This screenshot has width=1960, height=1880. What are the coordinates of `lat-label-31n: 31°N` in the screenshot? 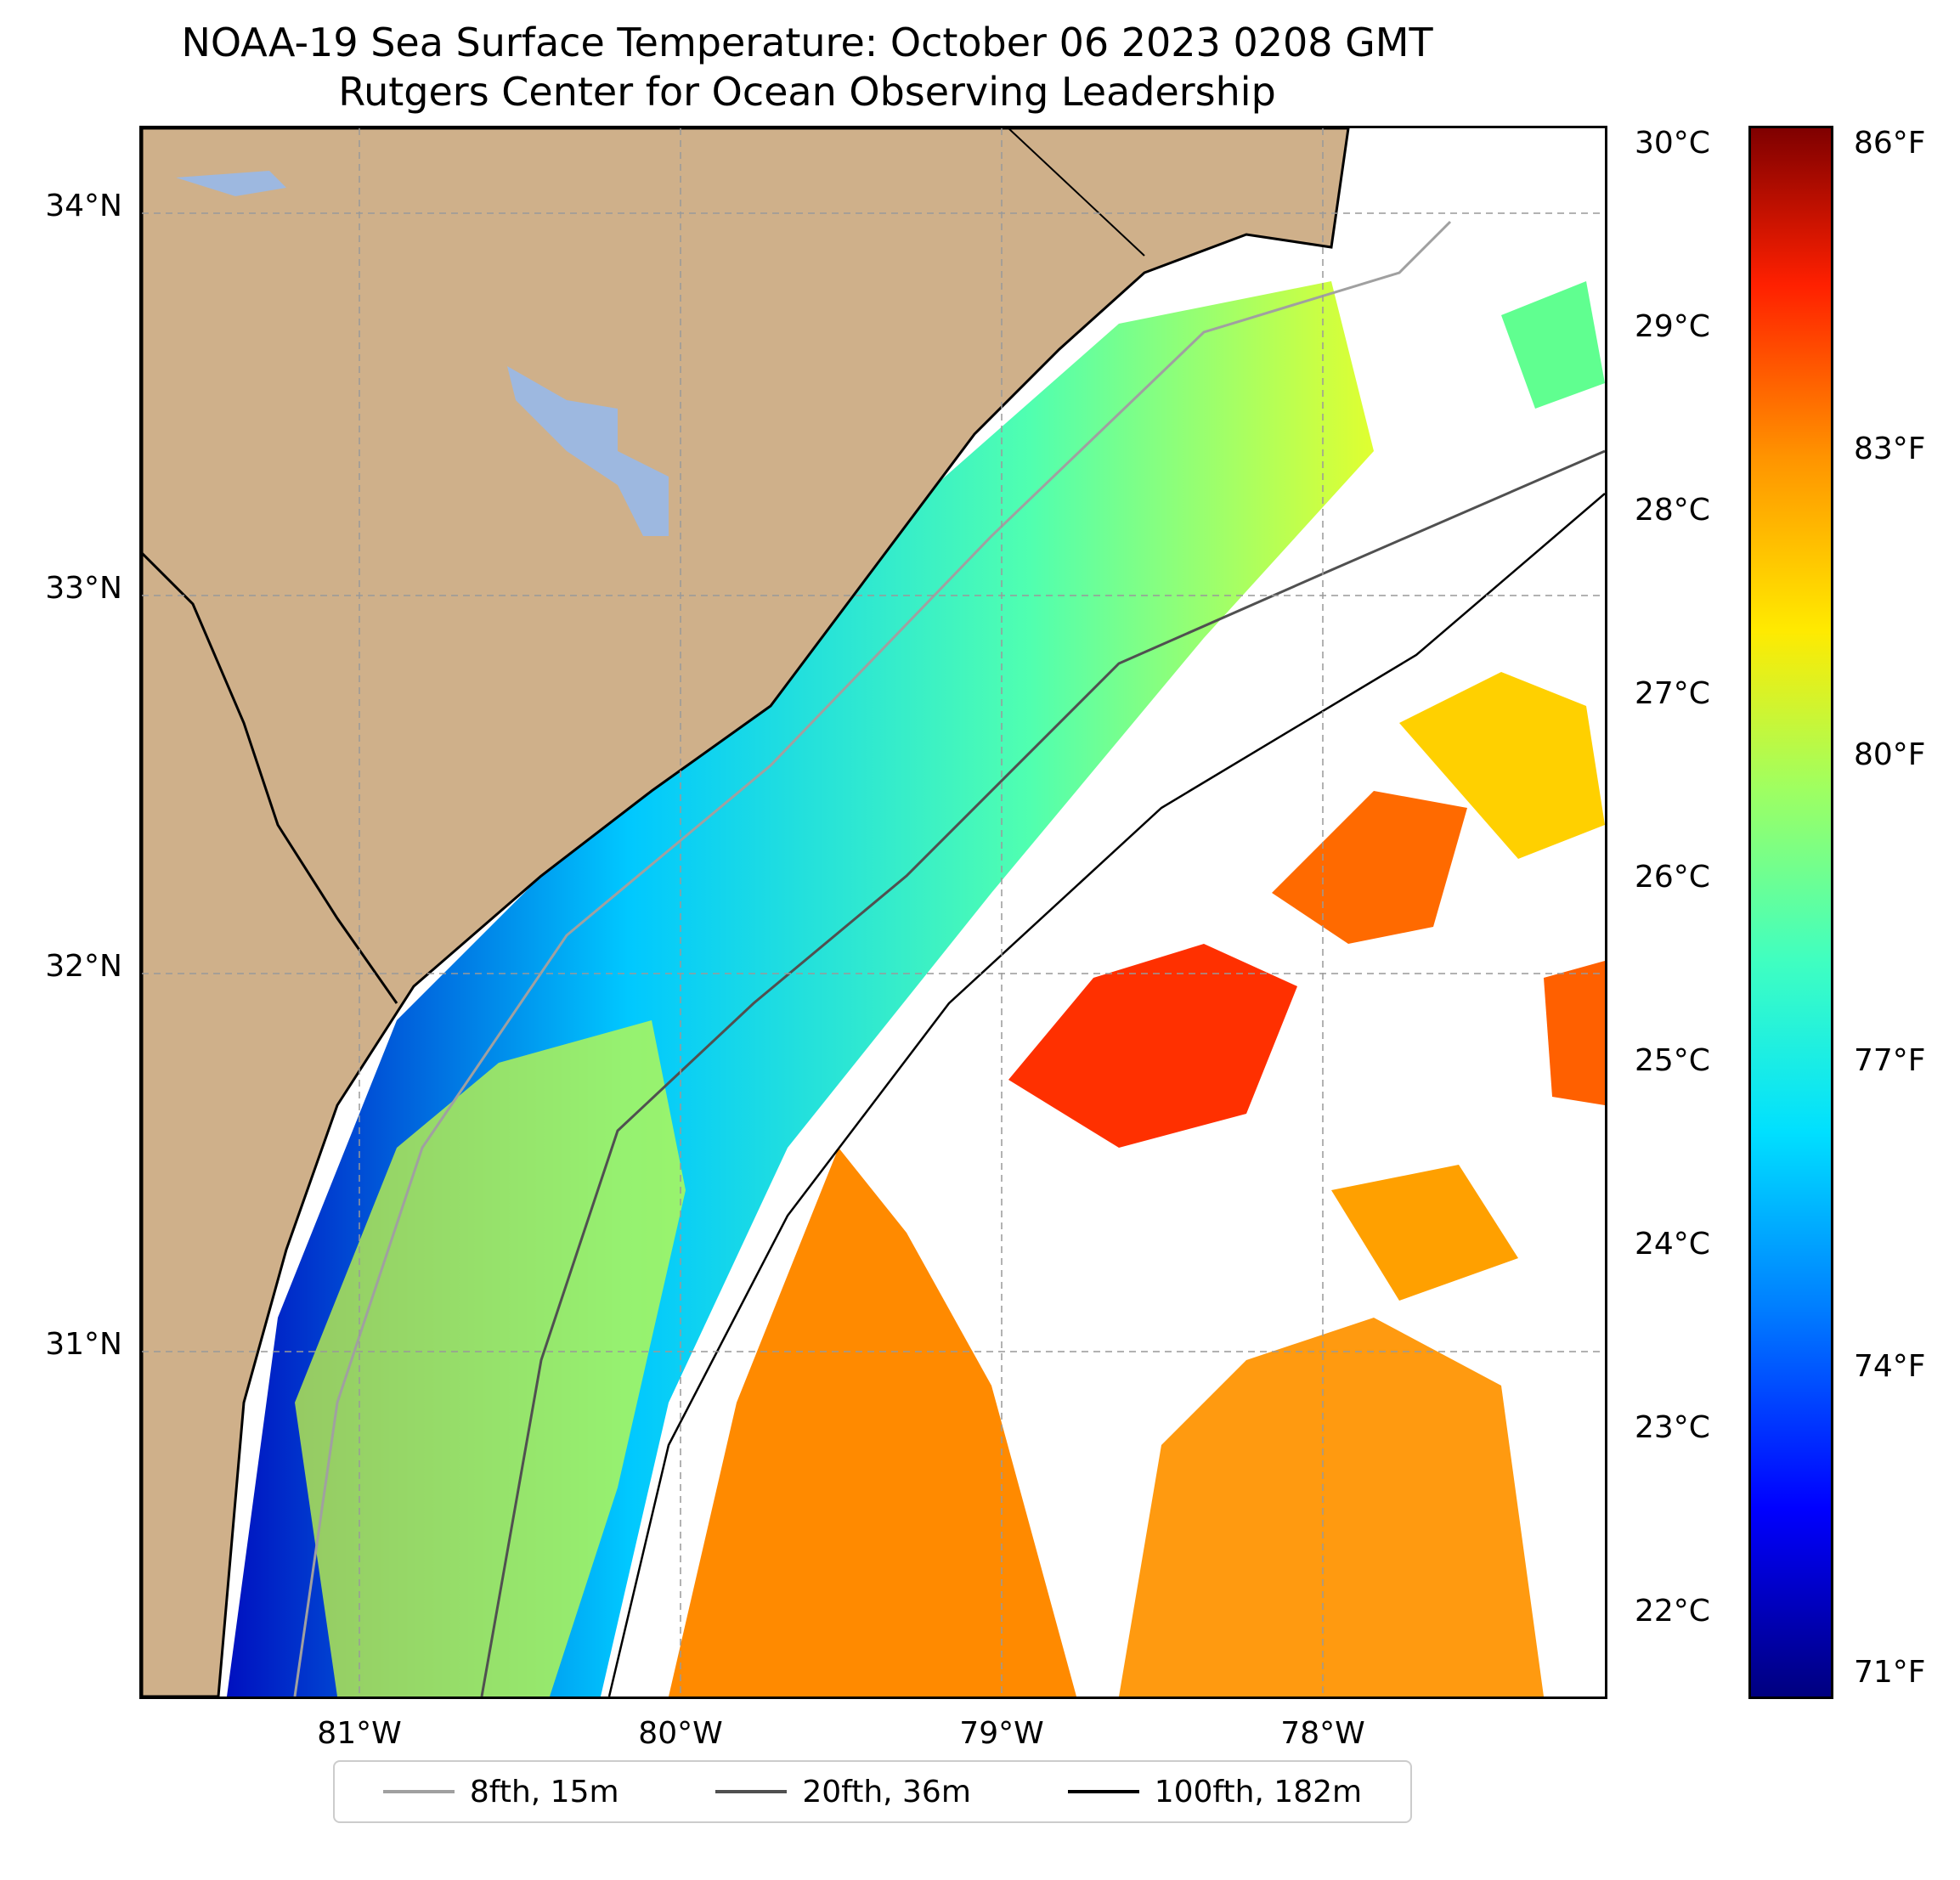 It's located at (84, 1345).